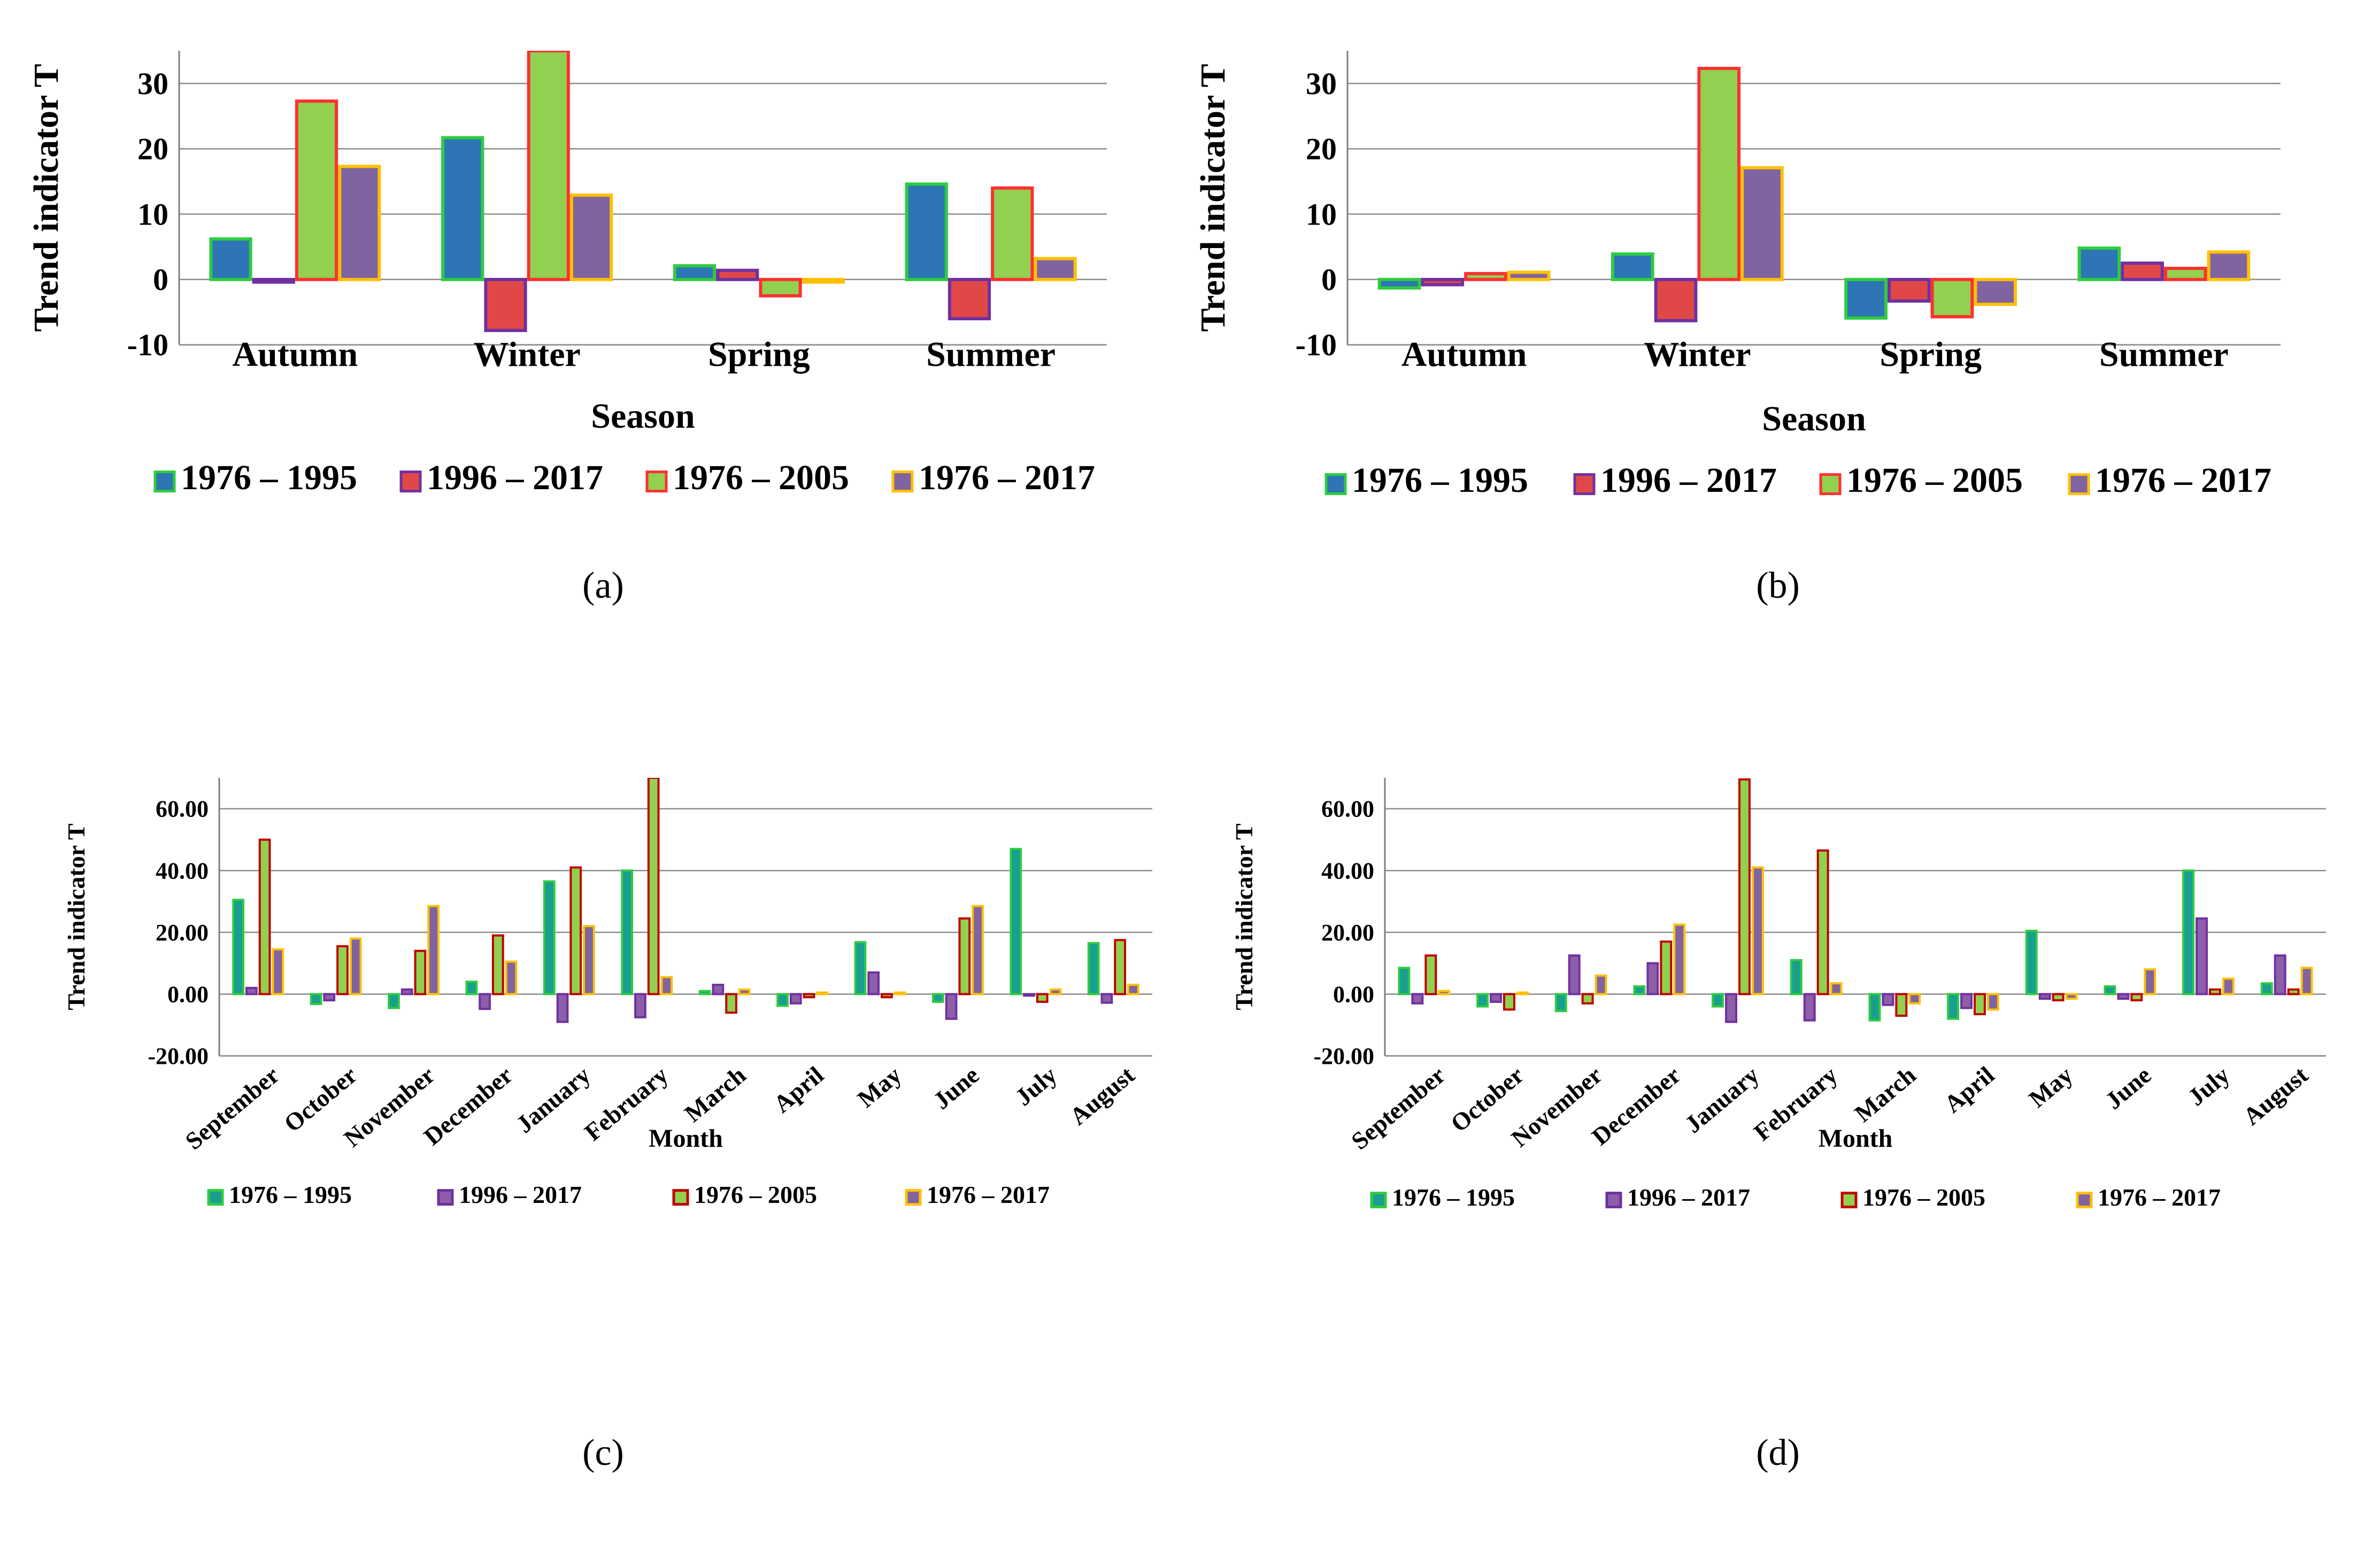 Image resolution: width=2380 pixels, height=1544 pixels. Describe the element at coordinates (394, 1001) in the screenshot. I see `bar-c-s1-november` at that location.